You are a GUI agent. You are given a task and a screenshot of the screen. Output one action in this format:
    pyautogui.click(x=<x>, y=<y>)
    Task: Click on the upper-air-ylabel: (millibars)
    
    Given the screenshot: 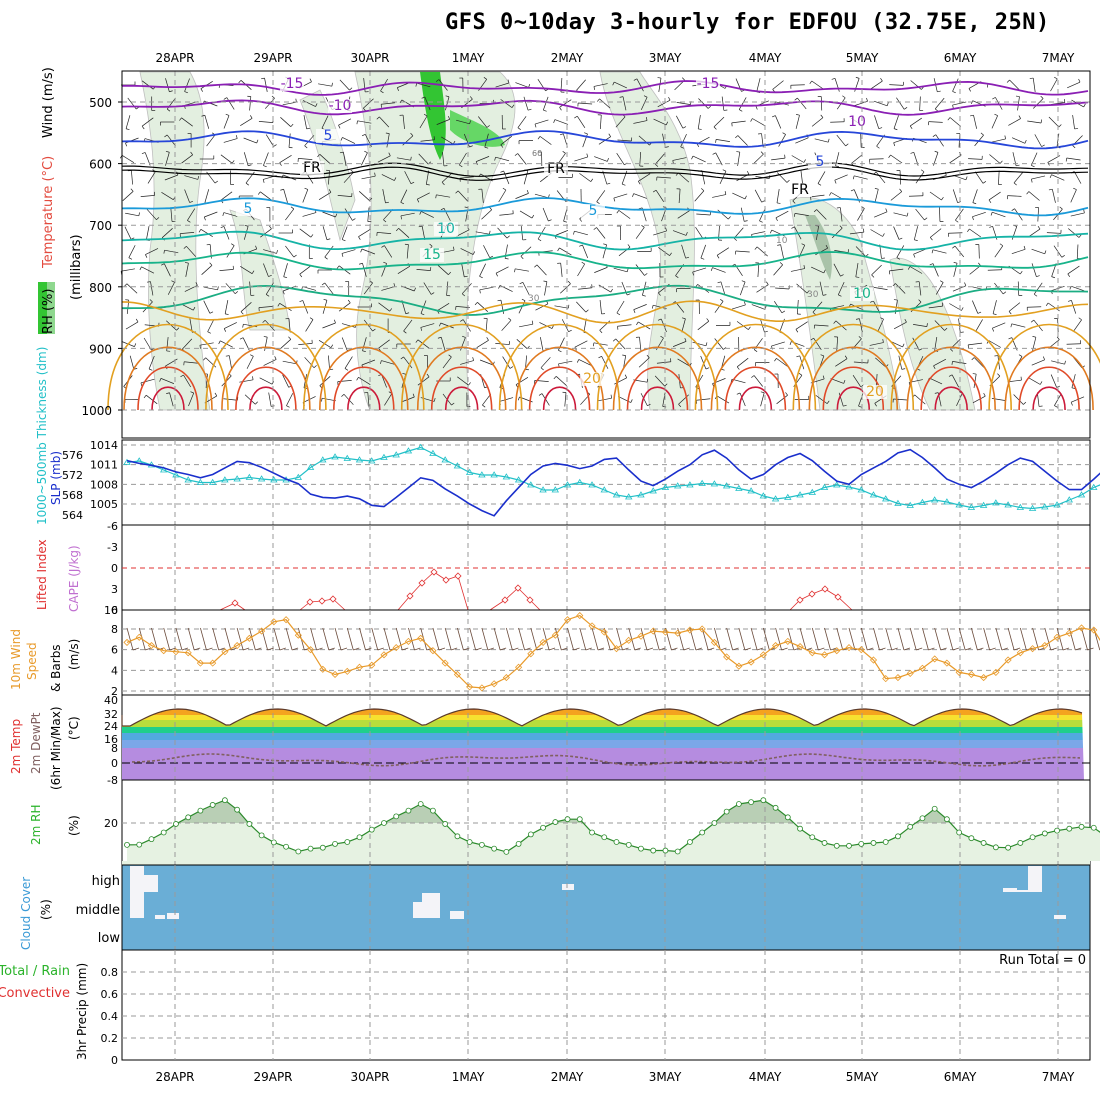 What is the action you would take?
    pyautogui.click(x=76, y=267)
    